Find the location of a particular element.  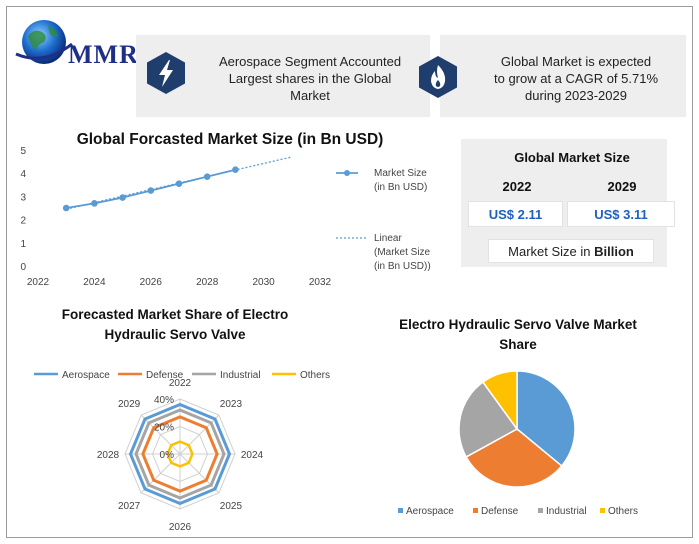

legend-marker-dot is located at coordinates (347, 173).